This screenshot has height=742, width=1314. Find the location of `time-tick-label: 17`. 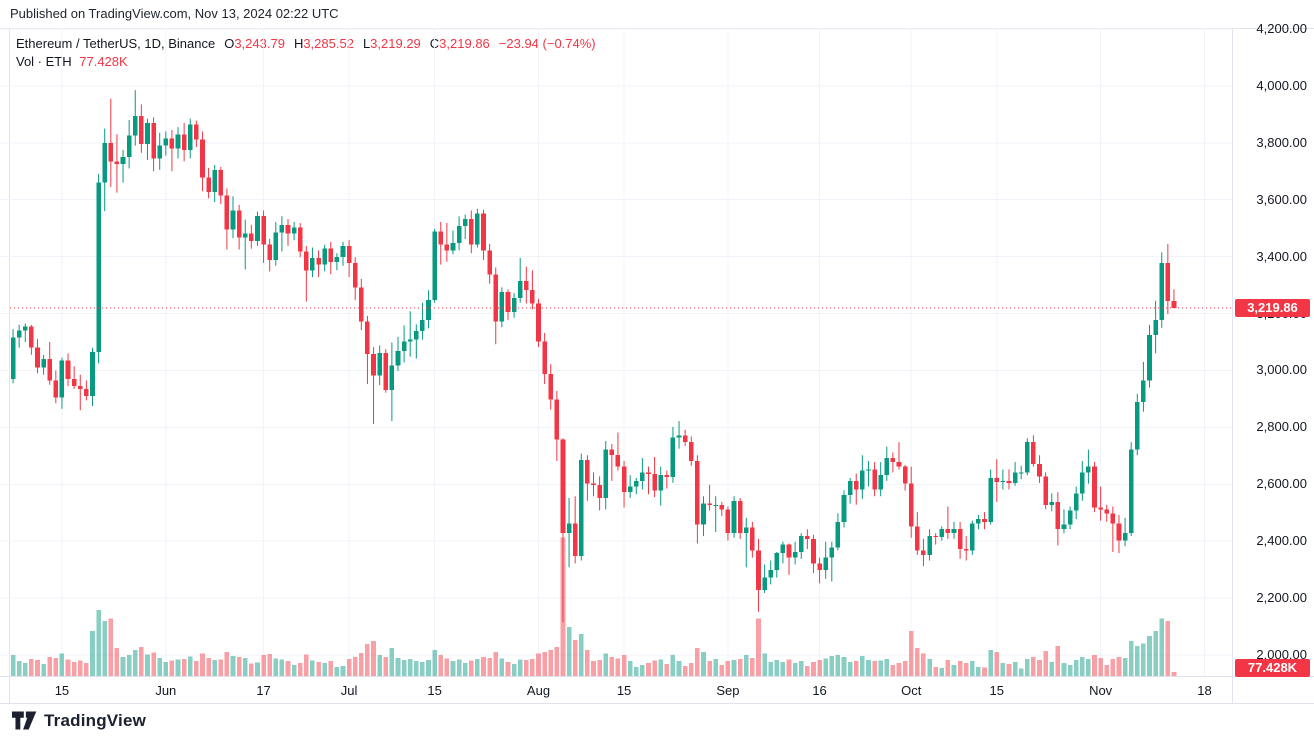

time-tick-label: 17 is located at coordinates (263, 690).